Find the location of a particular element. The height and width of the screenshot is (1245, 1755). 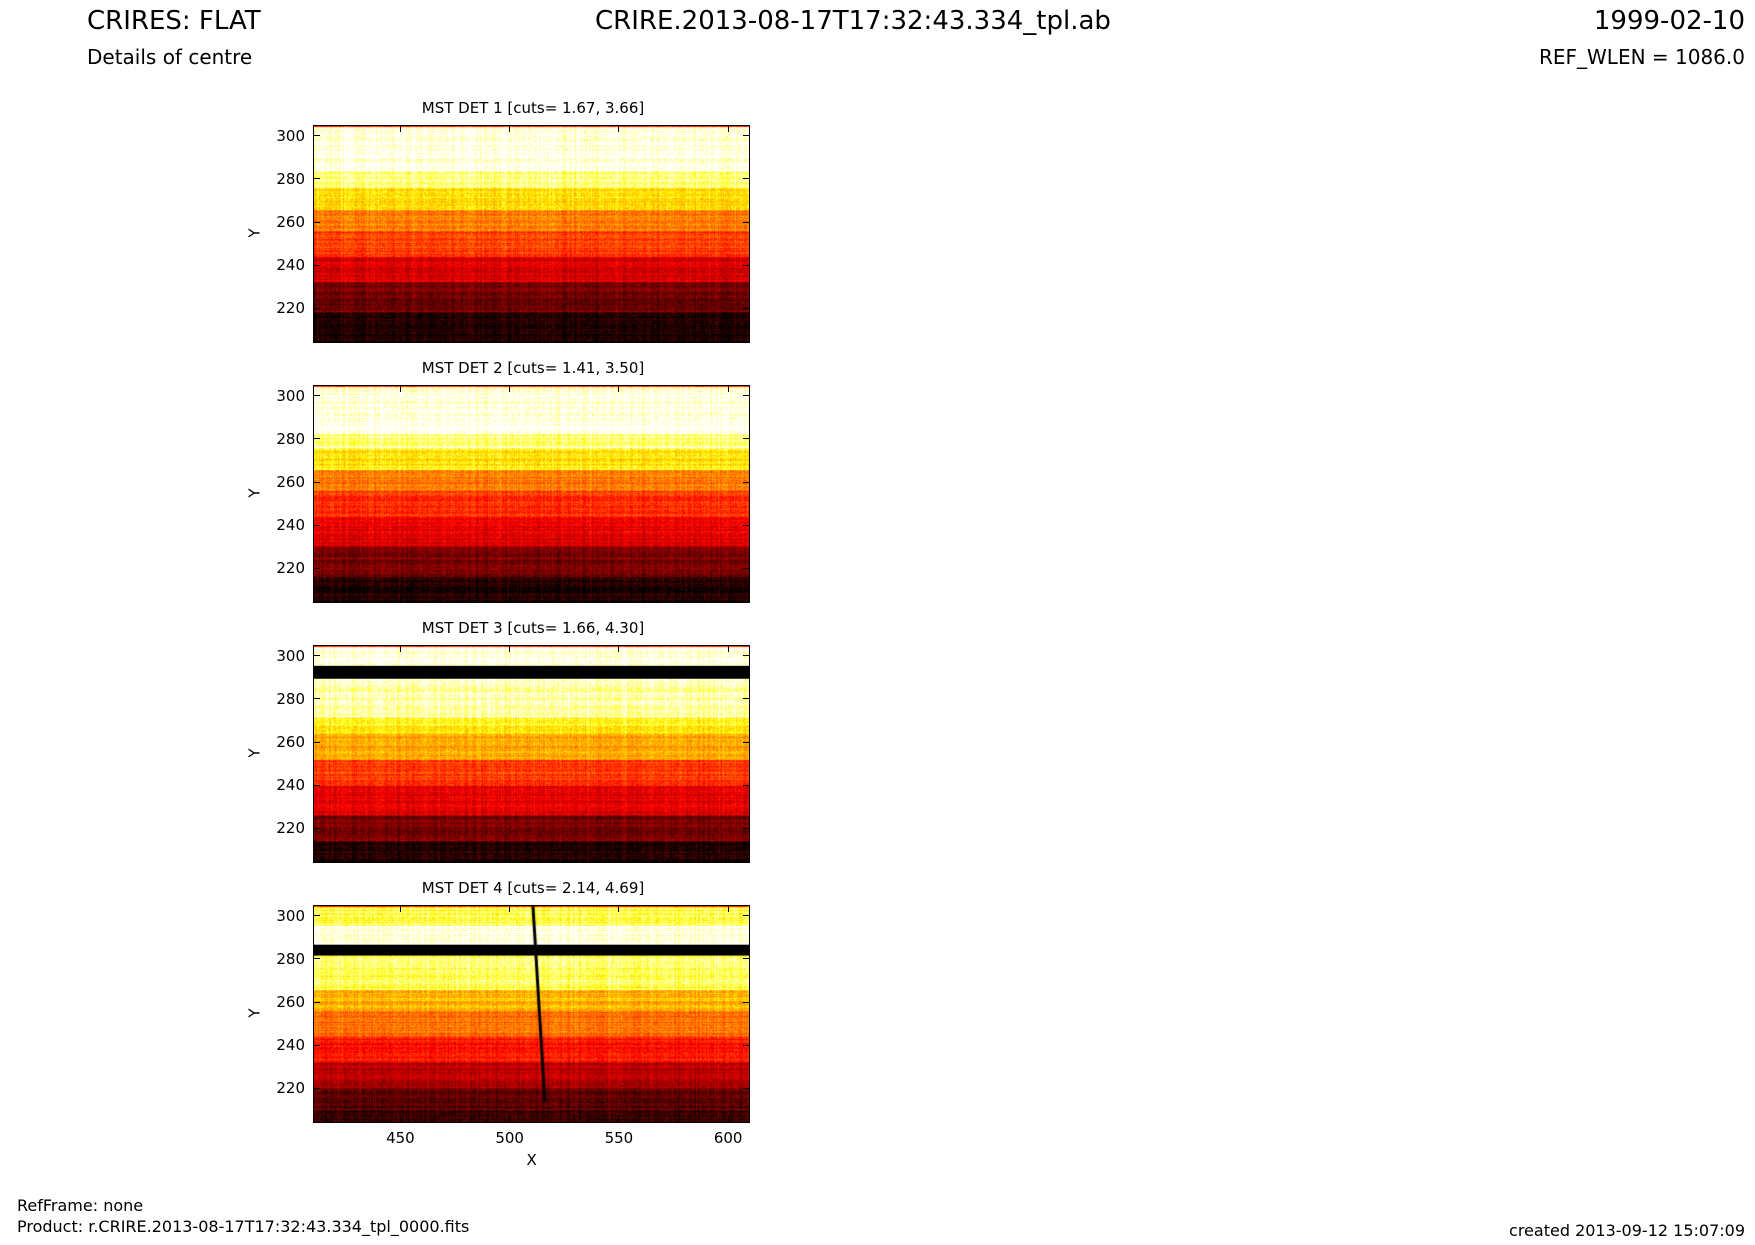

center-title: CRIRE.2013-08-17T17:32:43.334_tpl.ab is located at coordinates (853, 21).